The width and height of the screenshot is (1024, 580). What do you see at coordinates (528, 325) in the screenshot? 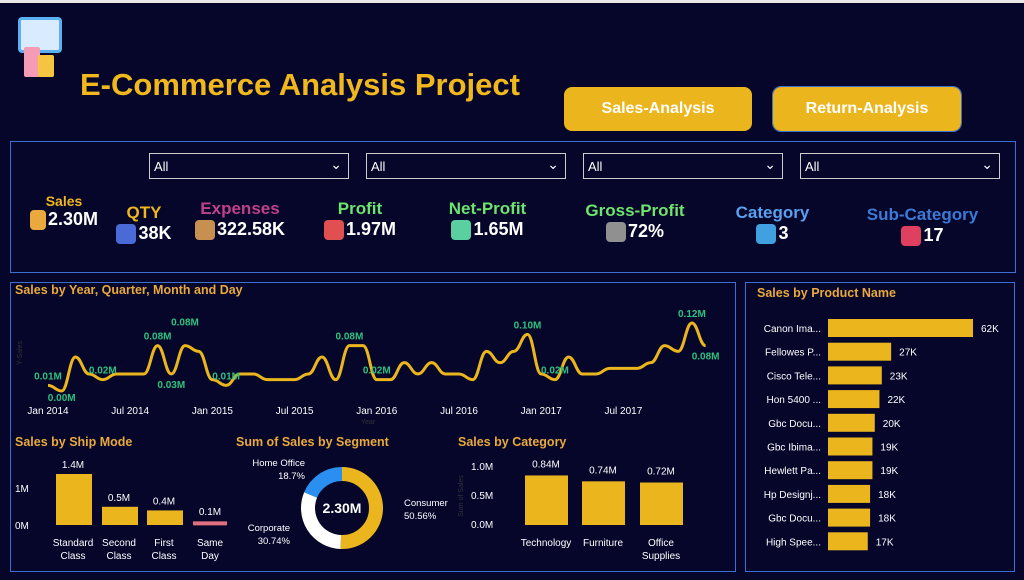
I see `data-label: 0.10M` at bounding box center [528, 325].